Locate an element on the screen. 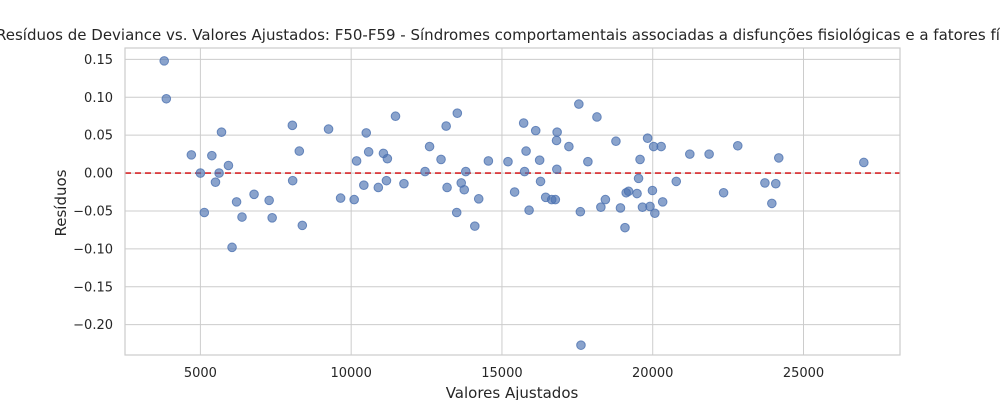  x-tick-label: 5000 is located at coordinates (200, 373).